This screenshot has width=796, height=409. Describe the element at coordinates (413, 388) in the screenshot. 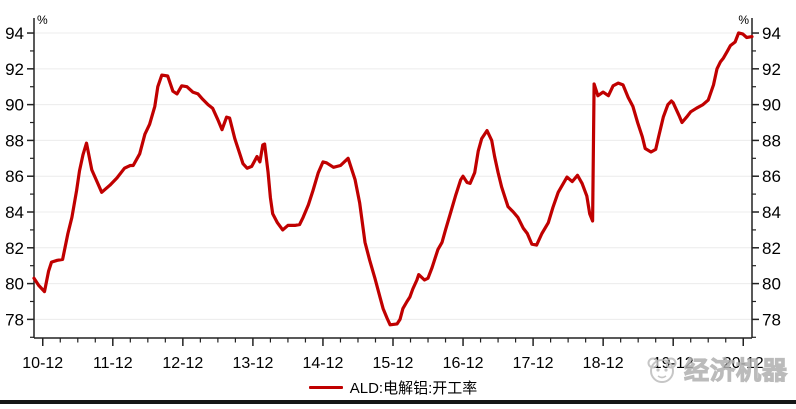

I see `legend-label: ALD:电解铝:开工率` at that location.